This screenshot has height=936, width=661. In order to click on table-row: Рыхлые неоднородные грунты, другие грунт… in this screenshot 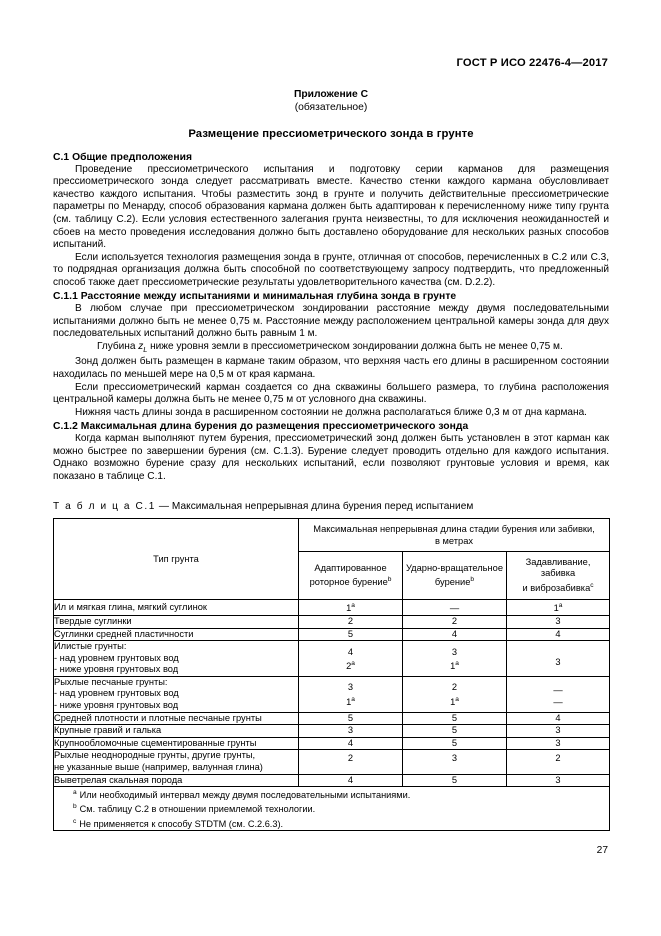, I will do `click(331, 762)`.